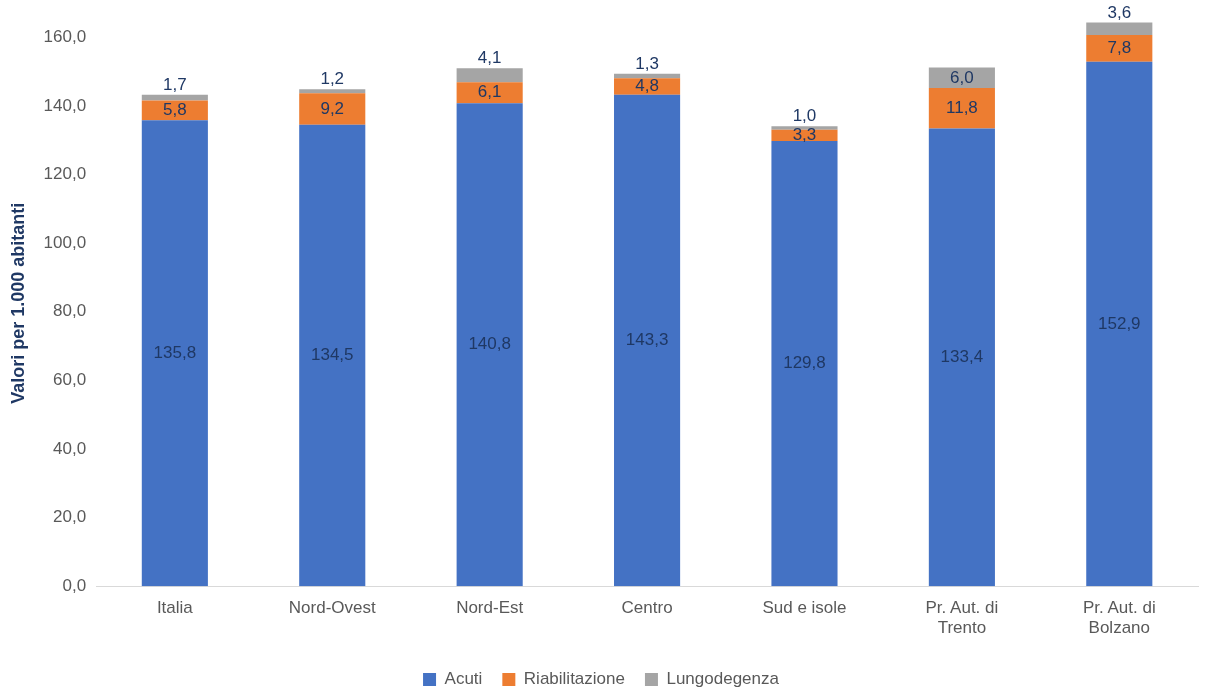 This screenshot has height=698, width=1208. Describe the element at coordinates (70, 517) in the screenshot. I see `y-tick-label: 20,0` at that location.